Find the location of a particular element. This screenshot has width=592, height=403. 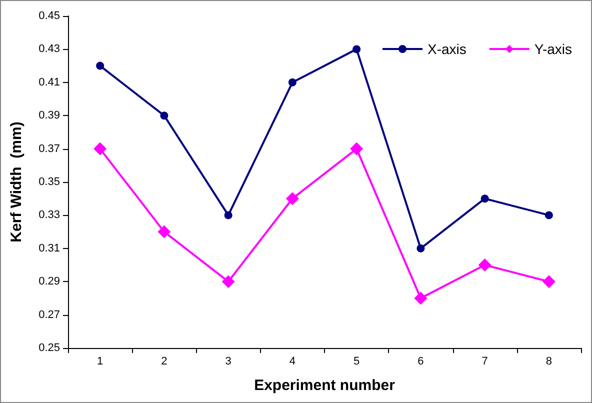

y-axis-title: Kerf Width (mm) is located at coordinates (16, 182).